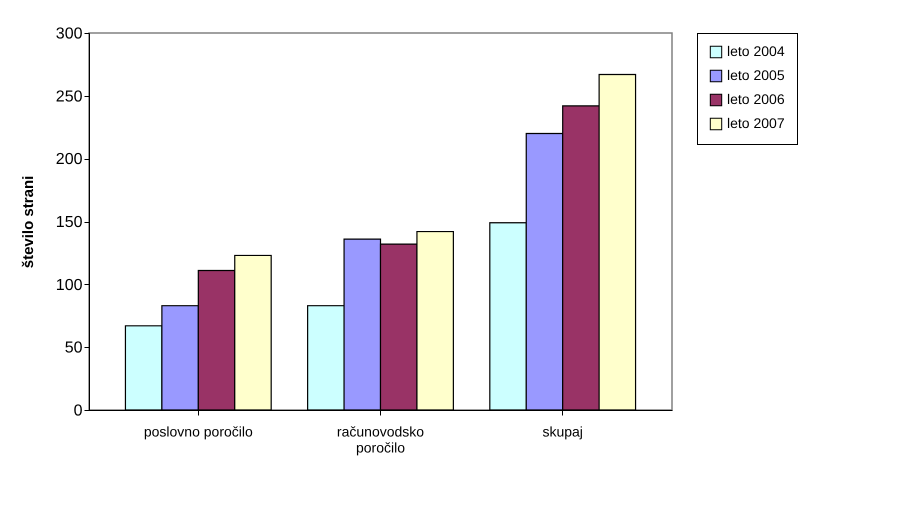 Image resolution: width=912 pixels, height=520 pixels. I want to click on y-tick-label: 50, so click(73, 348).